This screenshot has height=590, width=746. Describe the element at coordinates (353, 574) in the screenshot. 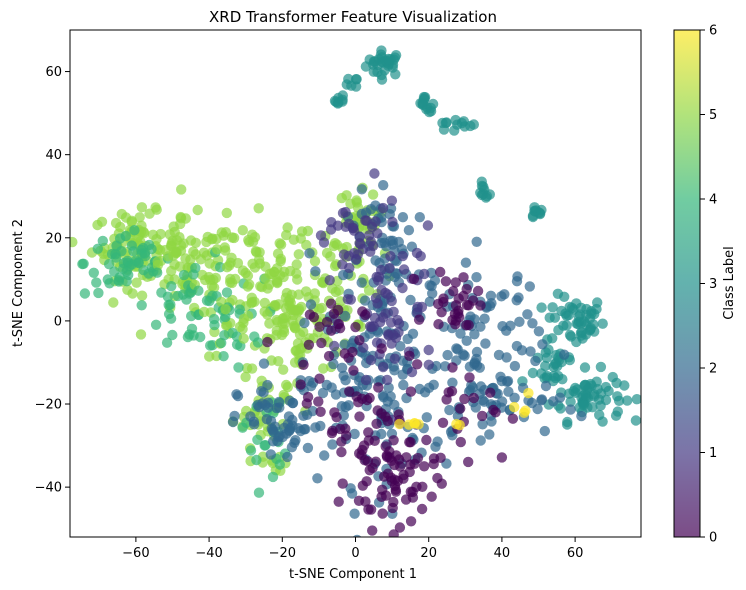

I see `x-axis-label: t-SNE Component 1` at that location.